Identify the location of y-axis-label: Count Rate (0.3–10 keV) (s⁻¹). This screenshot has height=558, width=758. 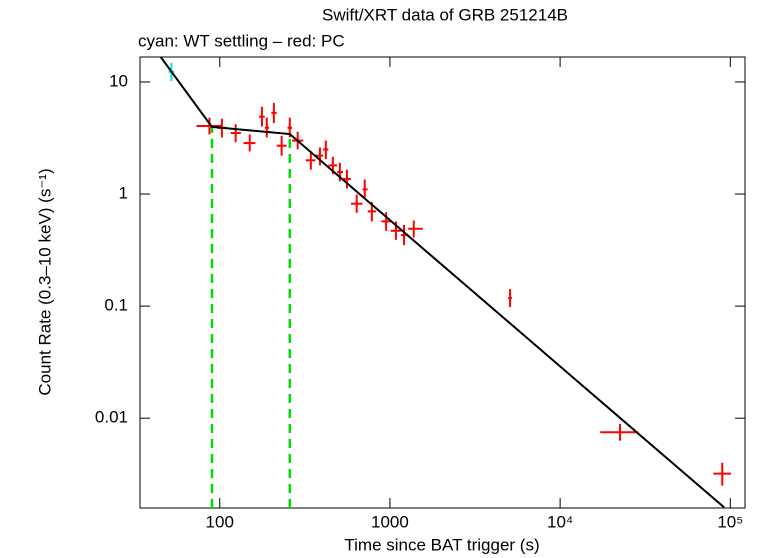
(44, 281).